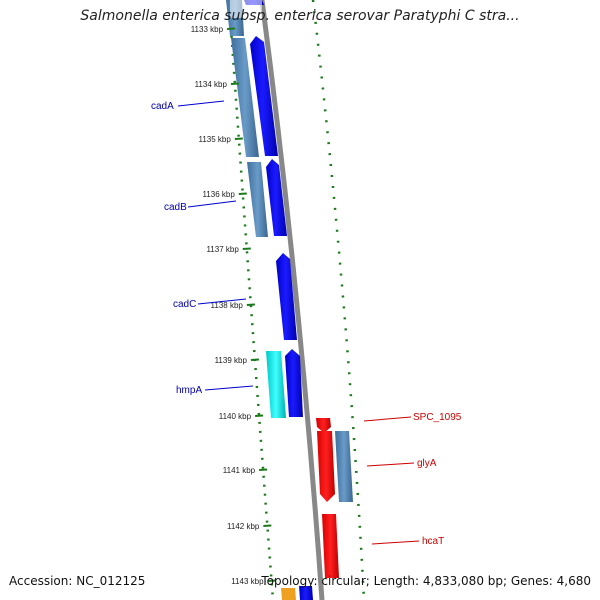  Describe the element at coordinates (257, 199) in the screenshot. I see `cadb-cds` at that location.